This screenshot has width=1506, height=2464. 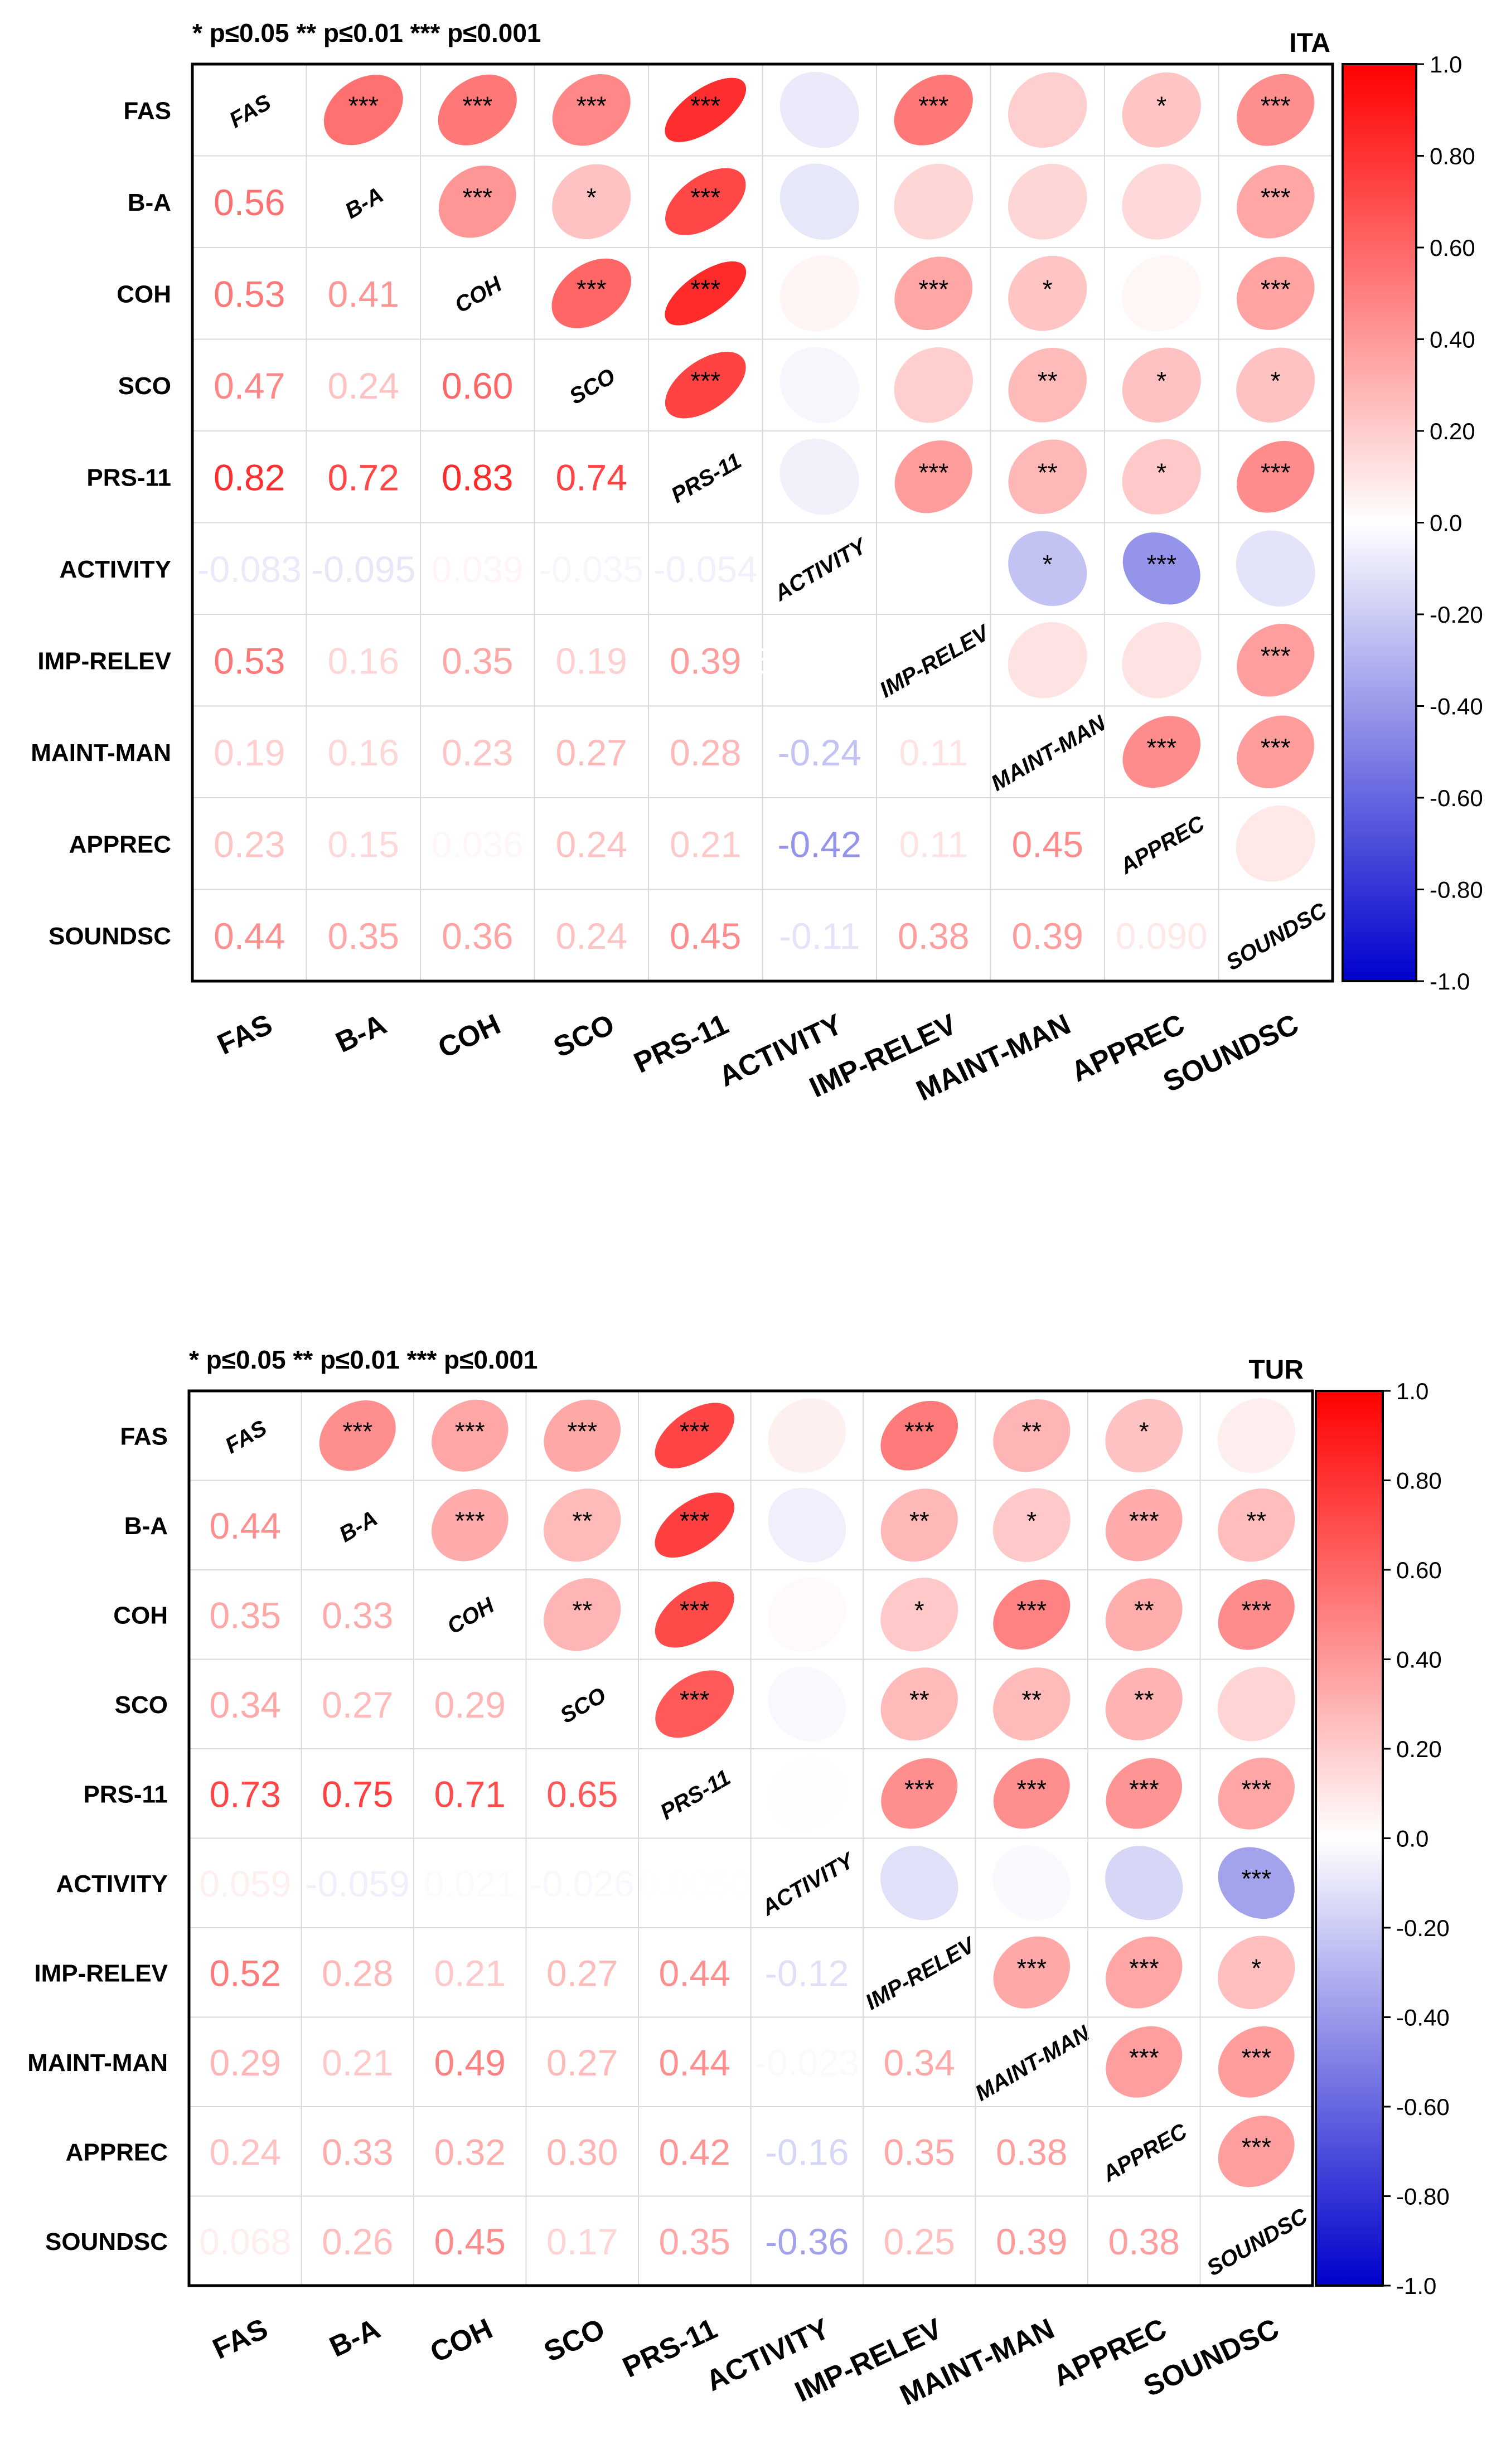 I want to click on row-label-b-a: B-A, so click(x=146, y=1526).